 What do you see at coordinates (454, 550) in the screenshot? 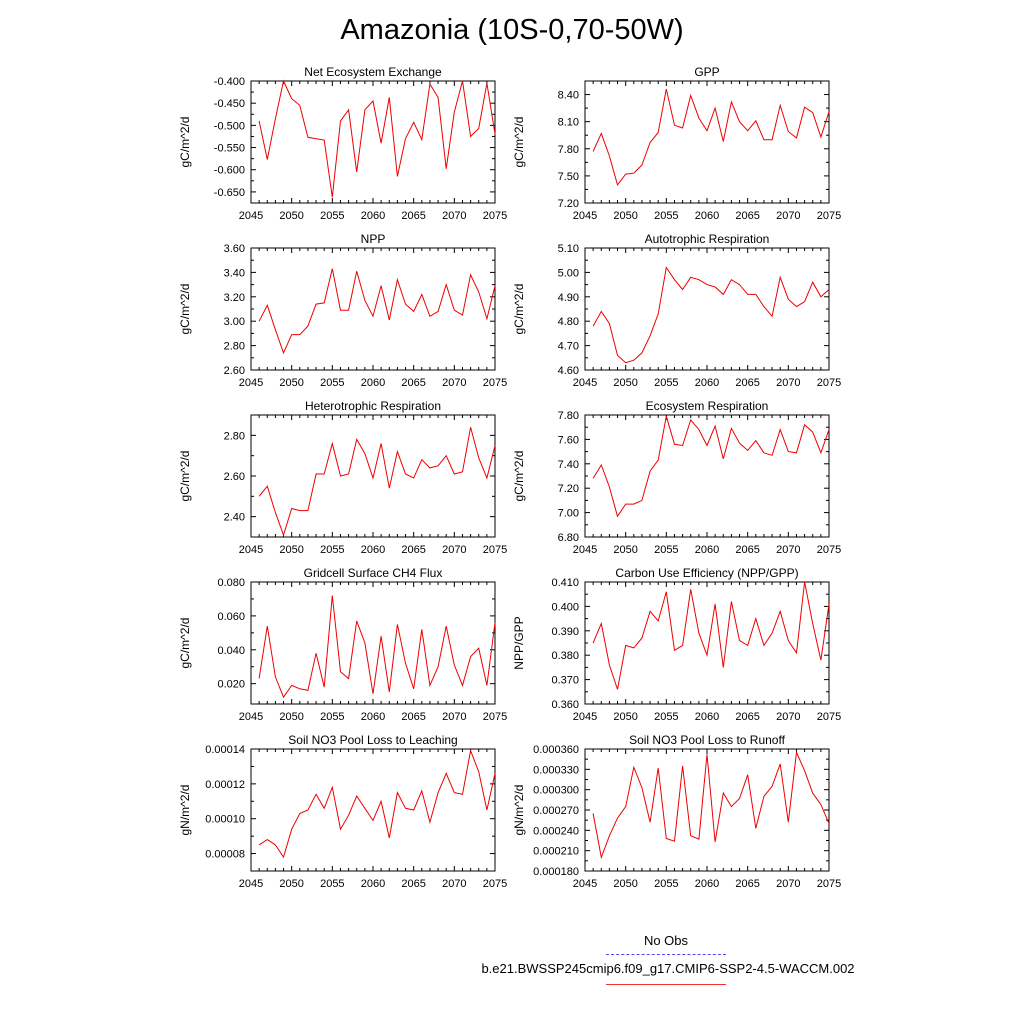
I see `chart-4-xtick-label: 2070` at bounding box center [454, 550].